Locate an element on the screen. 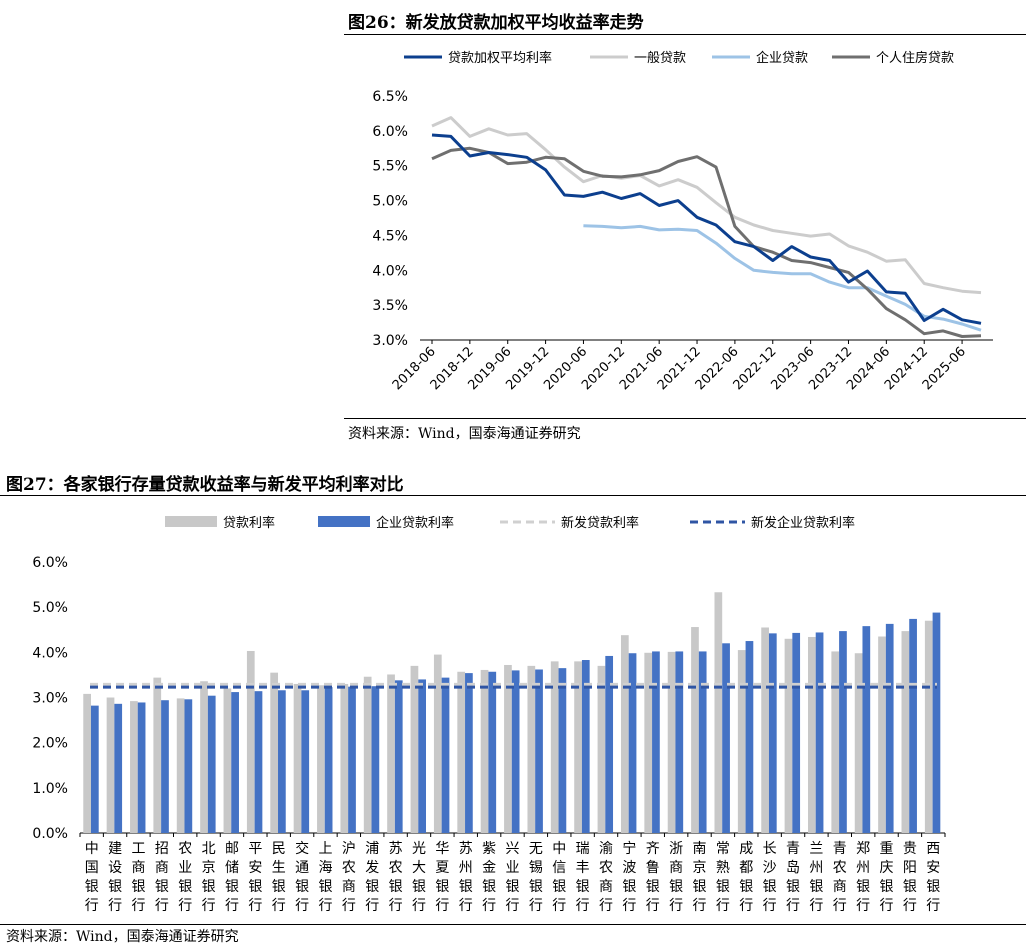  y-tick-label: 6.0% is located at coordinates (390, 132).